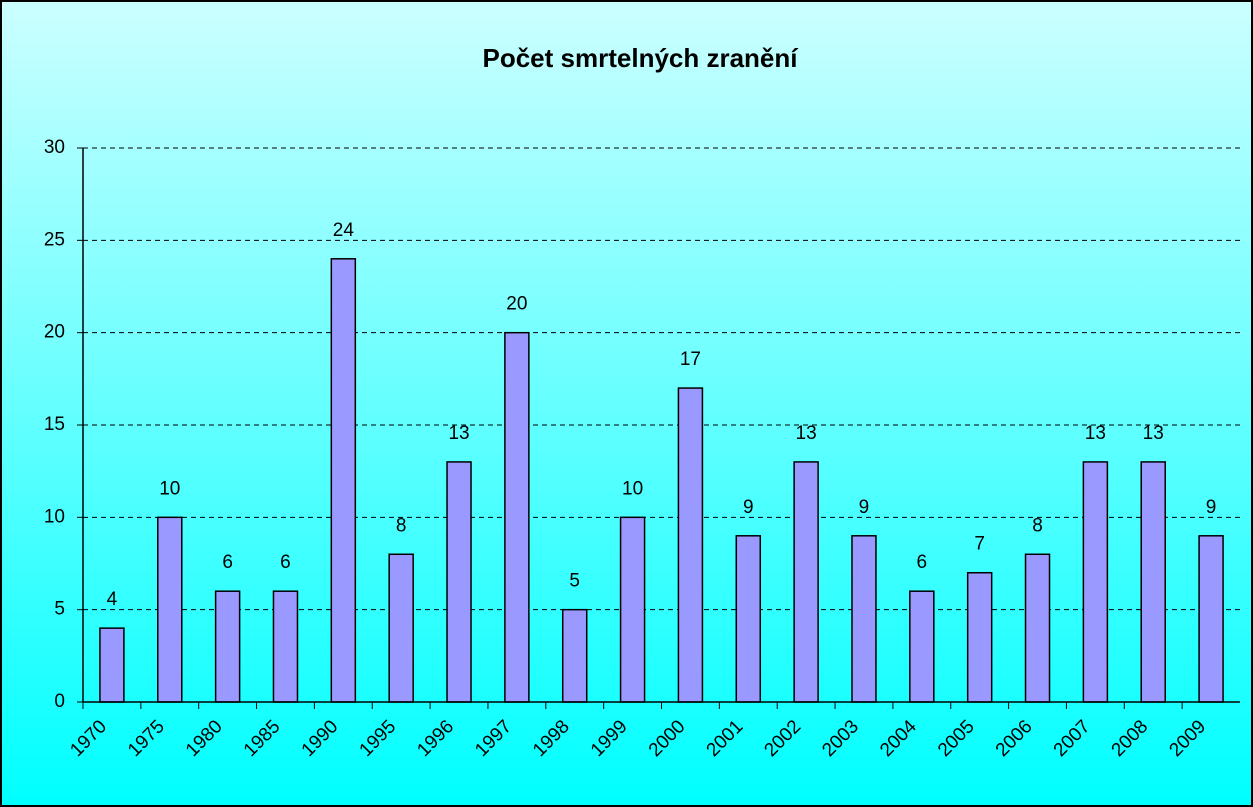 This screenshot has height=807, width=1253. I want to click on y-tick-label: 10, so click(54, 516).